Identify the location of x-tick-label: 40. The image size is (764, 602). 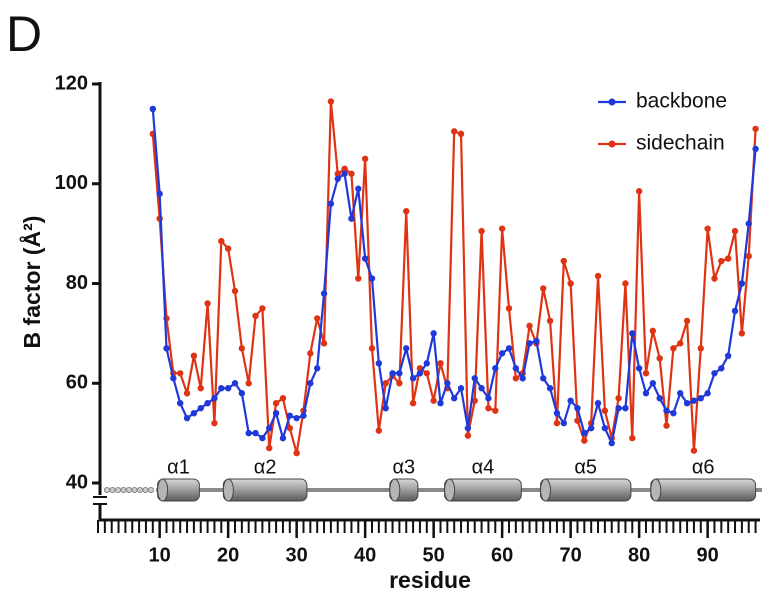
(365, 555).